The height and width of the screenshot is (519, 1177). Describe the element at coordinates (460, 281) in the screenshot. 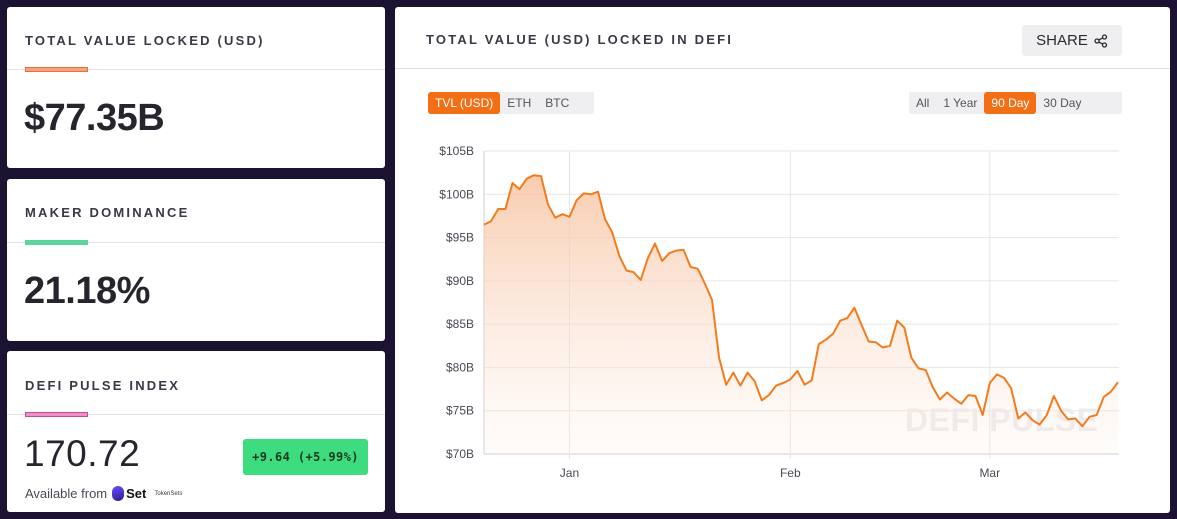

I see `y-tick-label: $90B` at that location.